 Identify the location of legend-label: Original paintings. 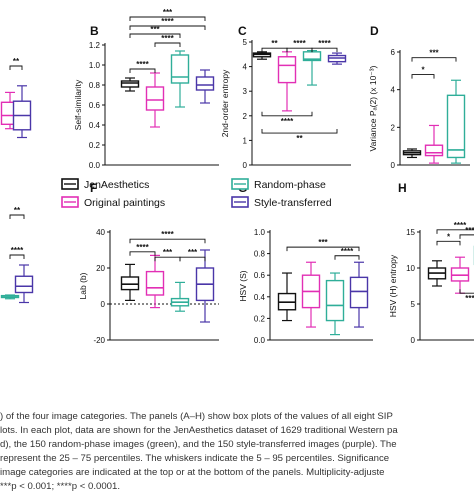
(124, 203).